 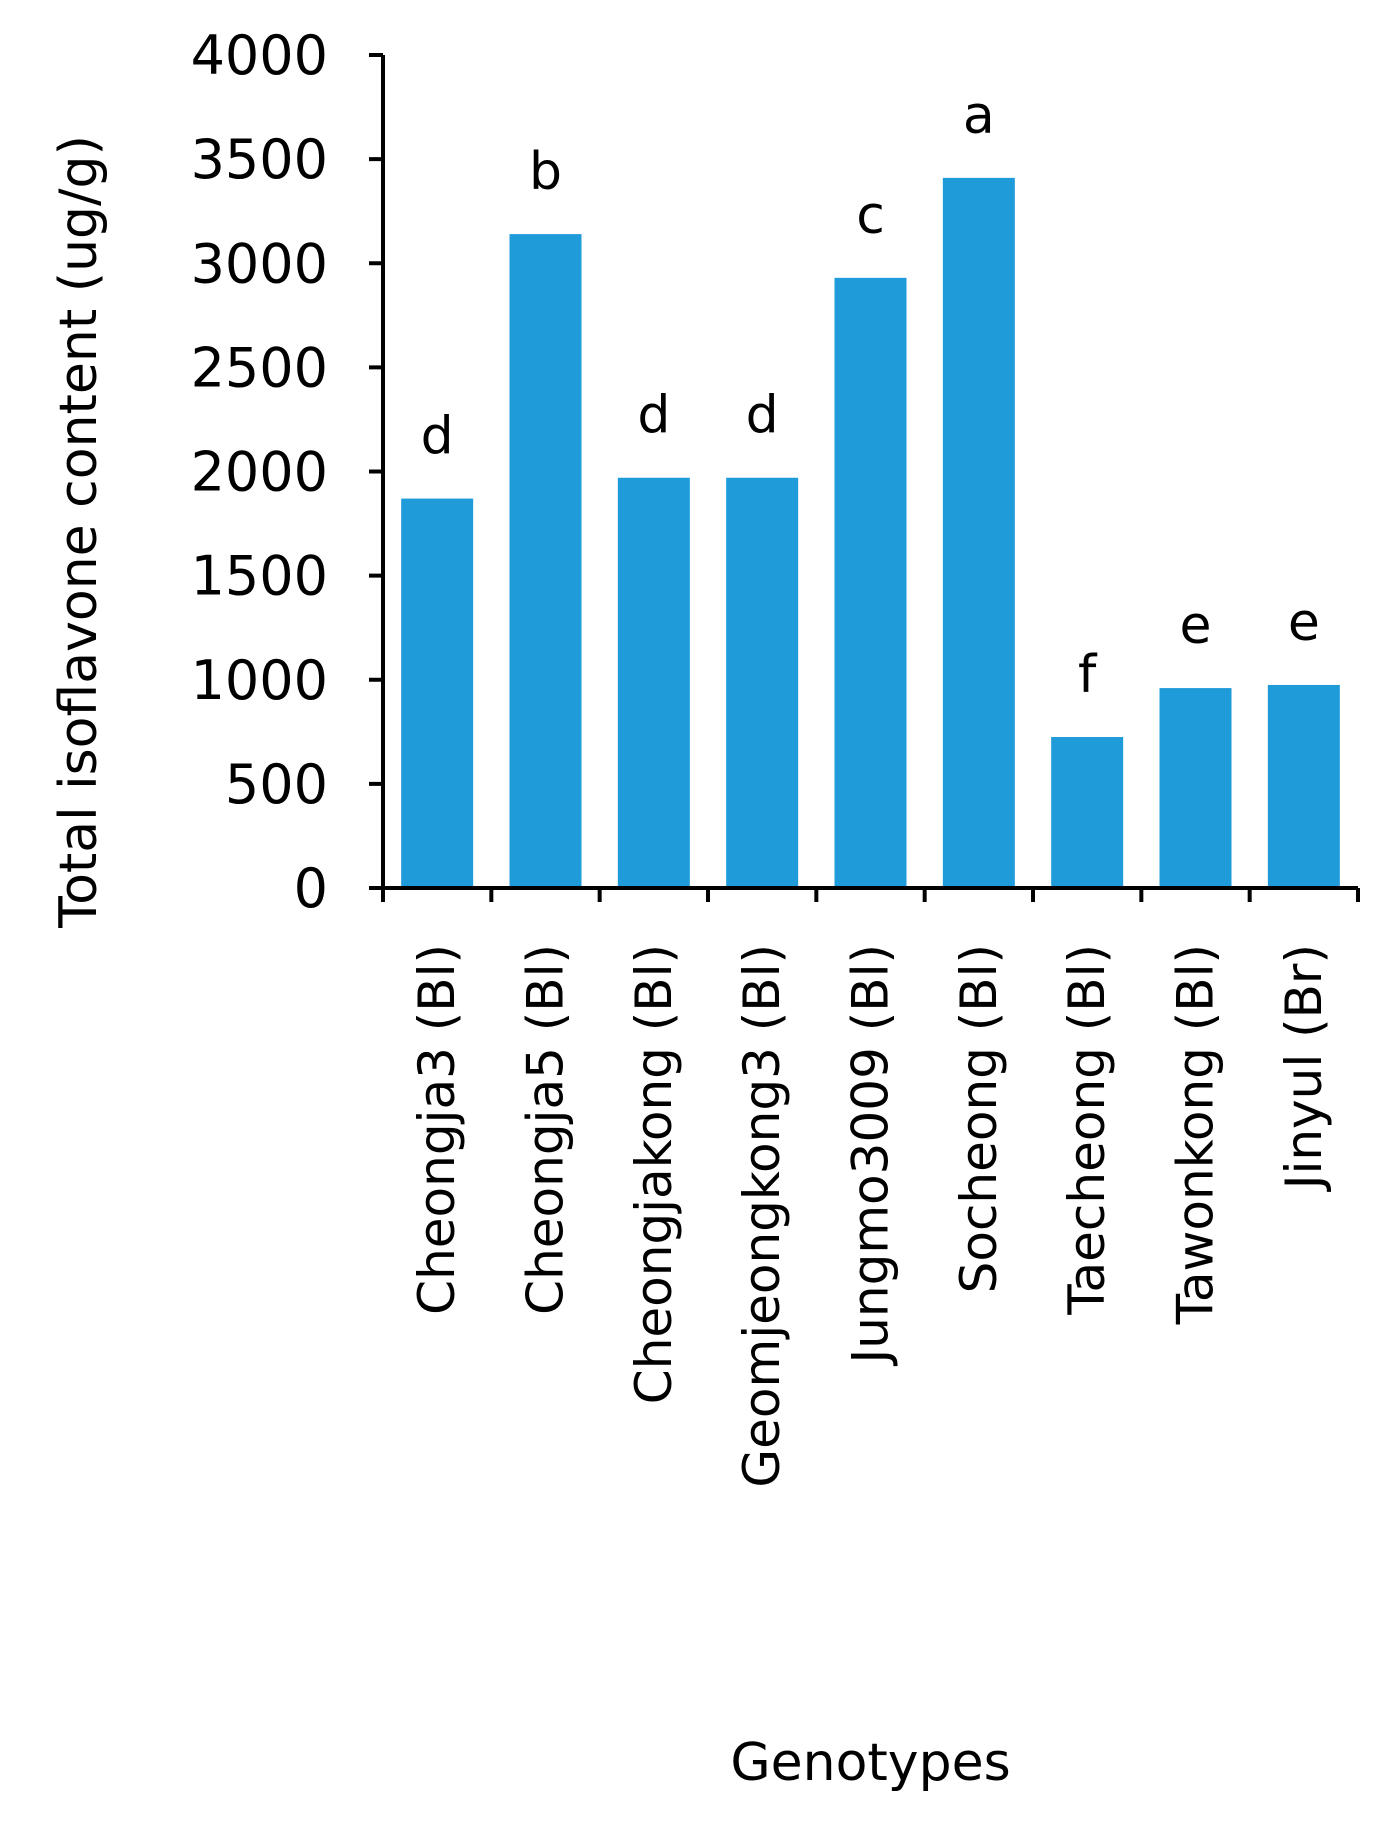 I want to click on significance-letter-2: b, so click(x=545, y=172).